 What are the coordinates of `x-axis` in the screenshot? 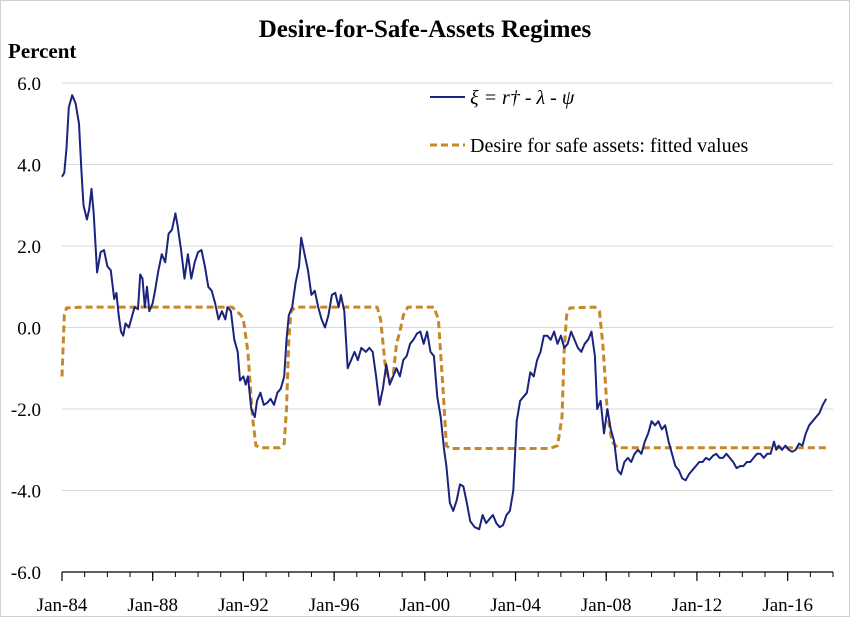 It's located at (447, 574).